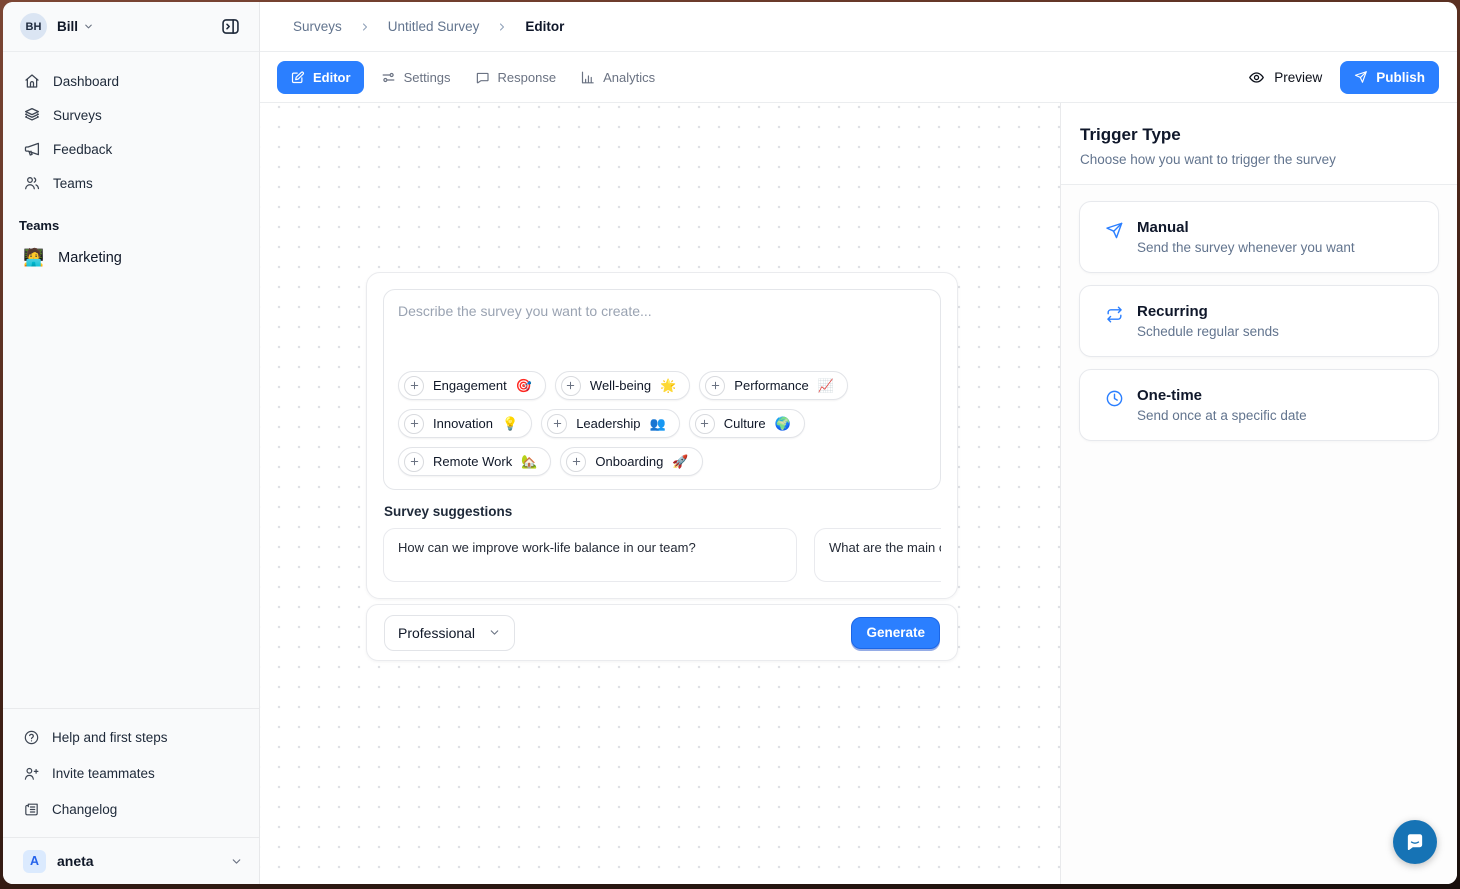 The image size is (1460, 889). Describe the element at coordinates (131, 860) in the screenshot. I see `user-menu: A aneta` at that location.